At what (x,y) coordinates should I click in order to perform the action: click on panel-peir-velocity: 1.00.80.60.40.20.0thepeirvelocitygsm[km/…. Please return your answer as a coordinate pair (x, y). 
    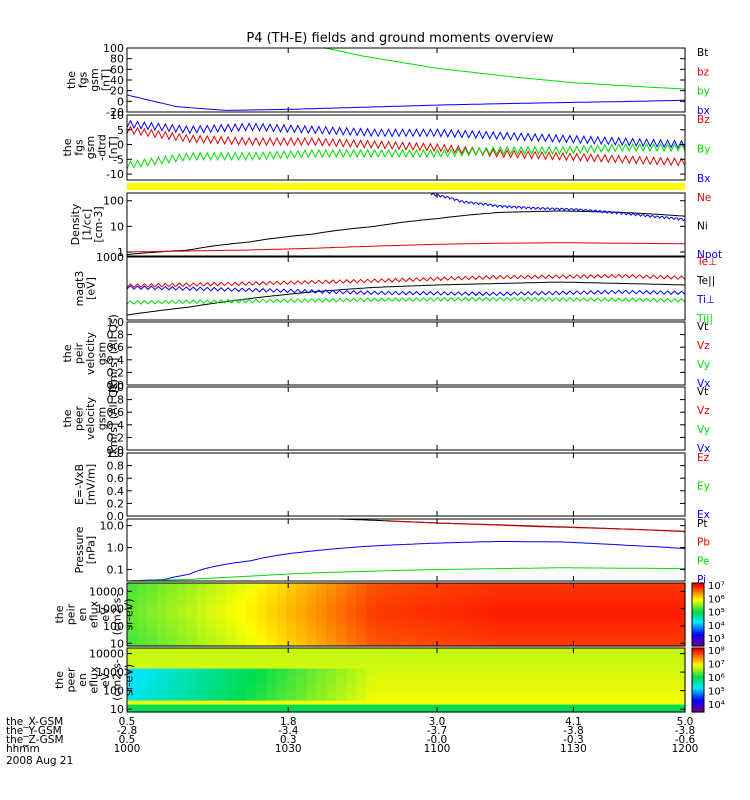
    Looking at the image, I should click on (385, 353).